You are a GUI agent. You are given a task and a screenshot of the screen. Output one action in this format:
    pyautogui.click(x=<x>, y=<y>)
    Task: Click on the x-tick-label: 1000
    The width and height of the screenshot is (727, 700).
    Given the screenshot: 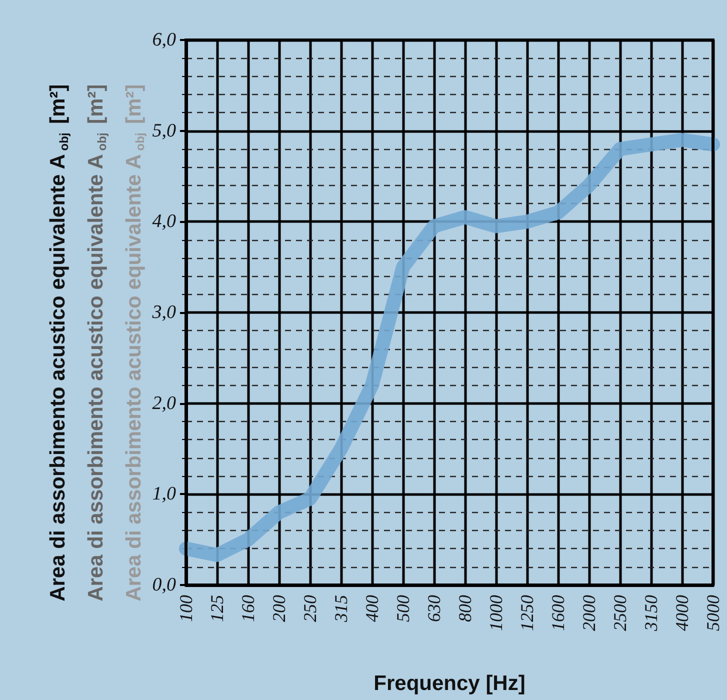 What is the action you would take?
    pyautogui.click(x=496, y=613)
    